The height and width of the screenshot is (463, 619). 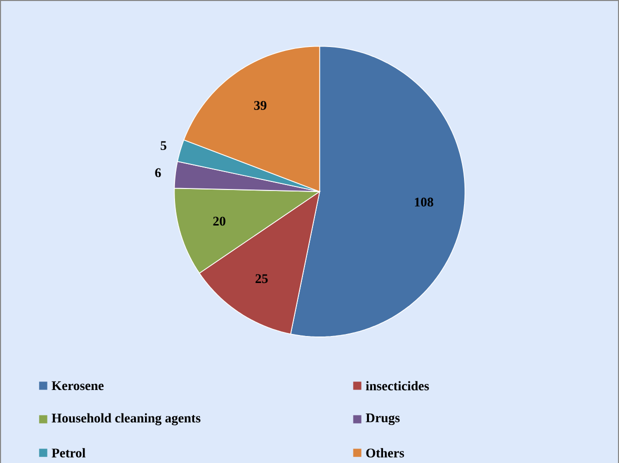 What do you see at coordinates (424, 201) in the screenshot?
I see `data-label: 108` at bounding box center [424, 201].